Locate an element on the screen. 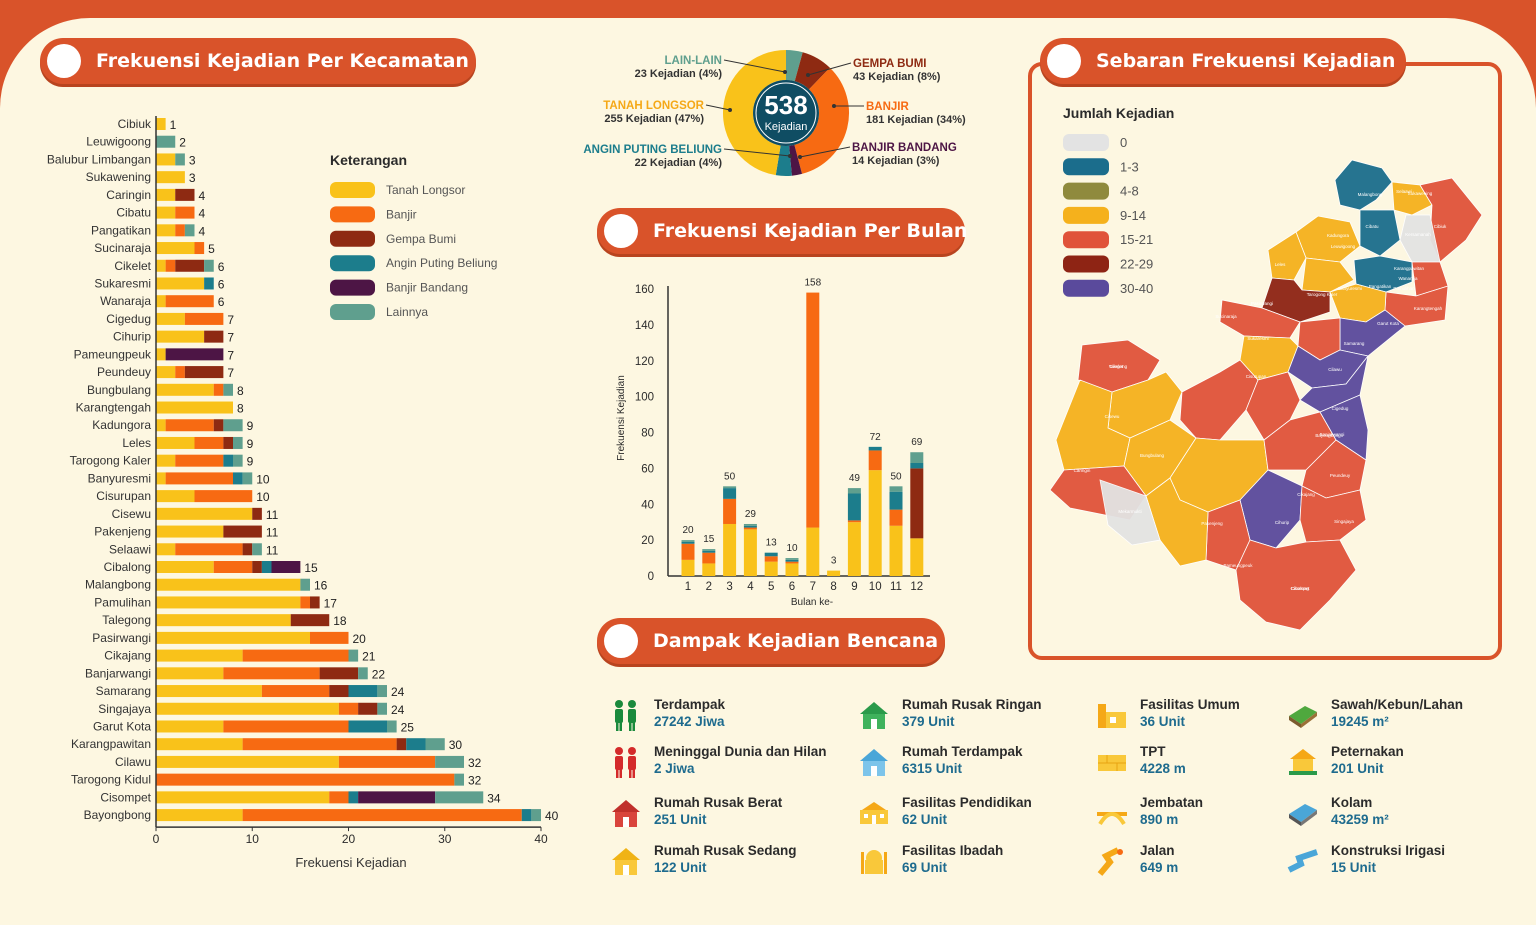 This screenshot has width=1536, height=925. district-label: Malangbong is located at coordinates (118, 585).